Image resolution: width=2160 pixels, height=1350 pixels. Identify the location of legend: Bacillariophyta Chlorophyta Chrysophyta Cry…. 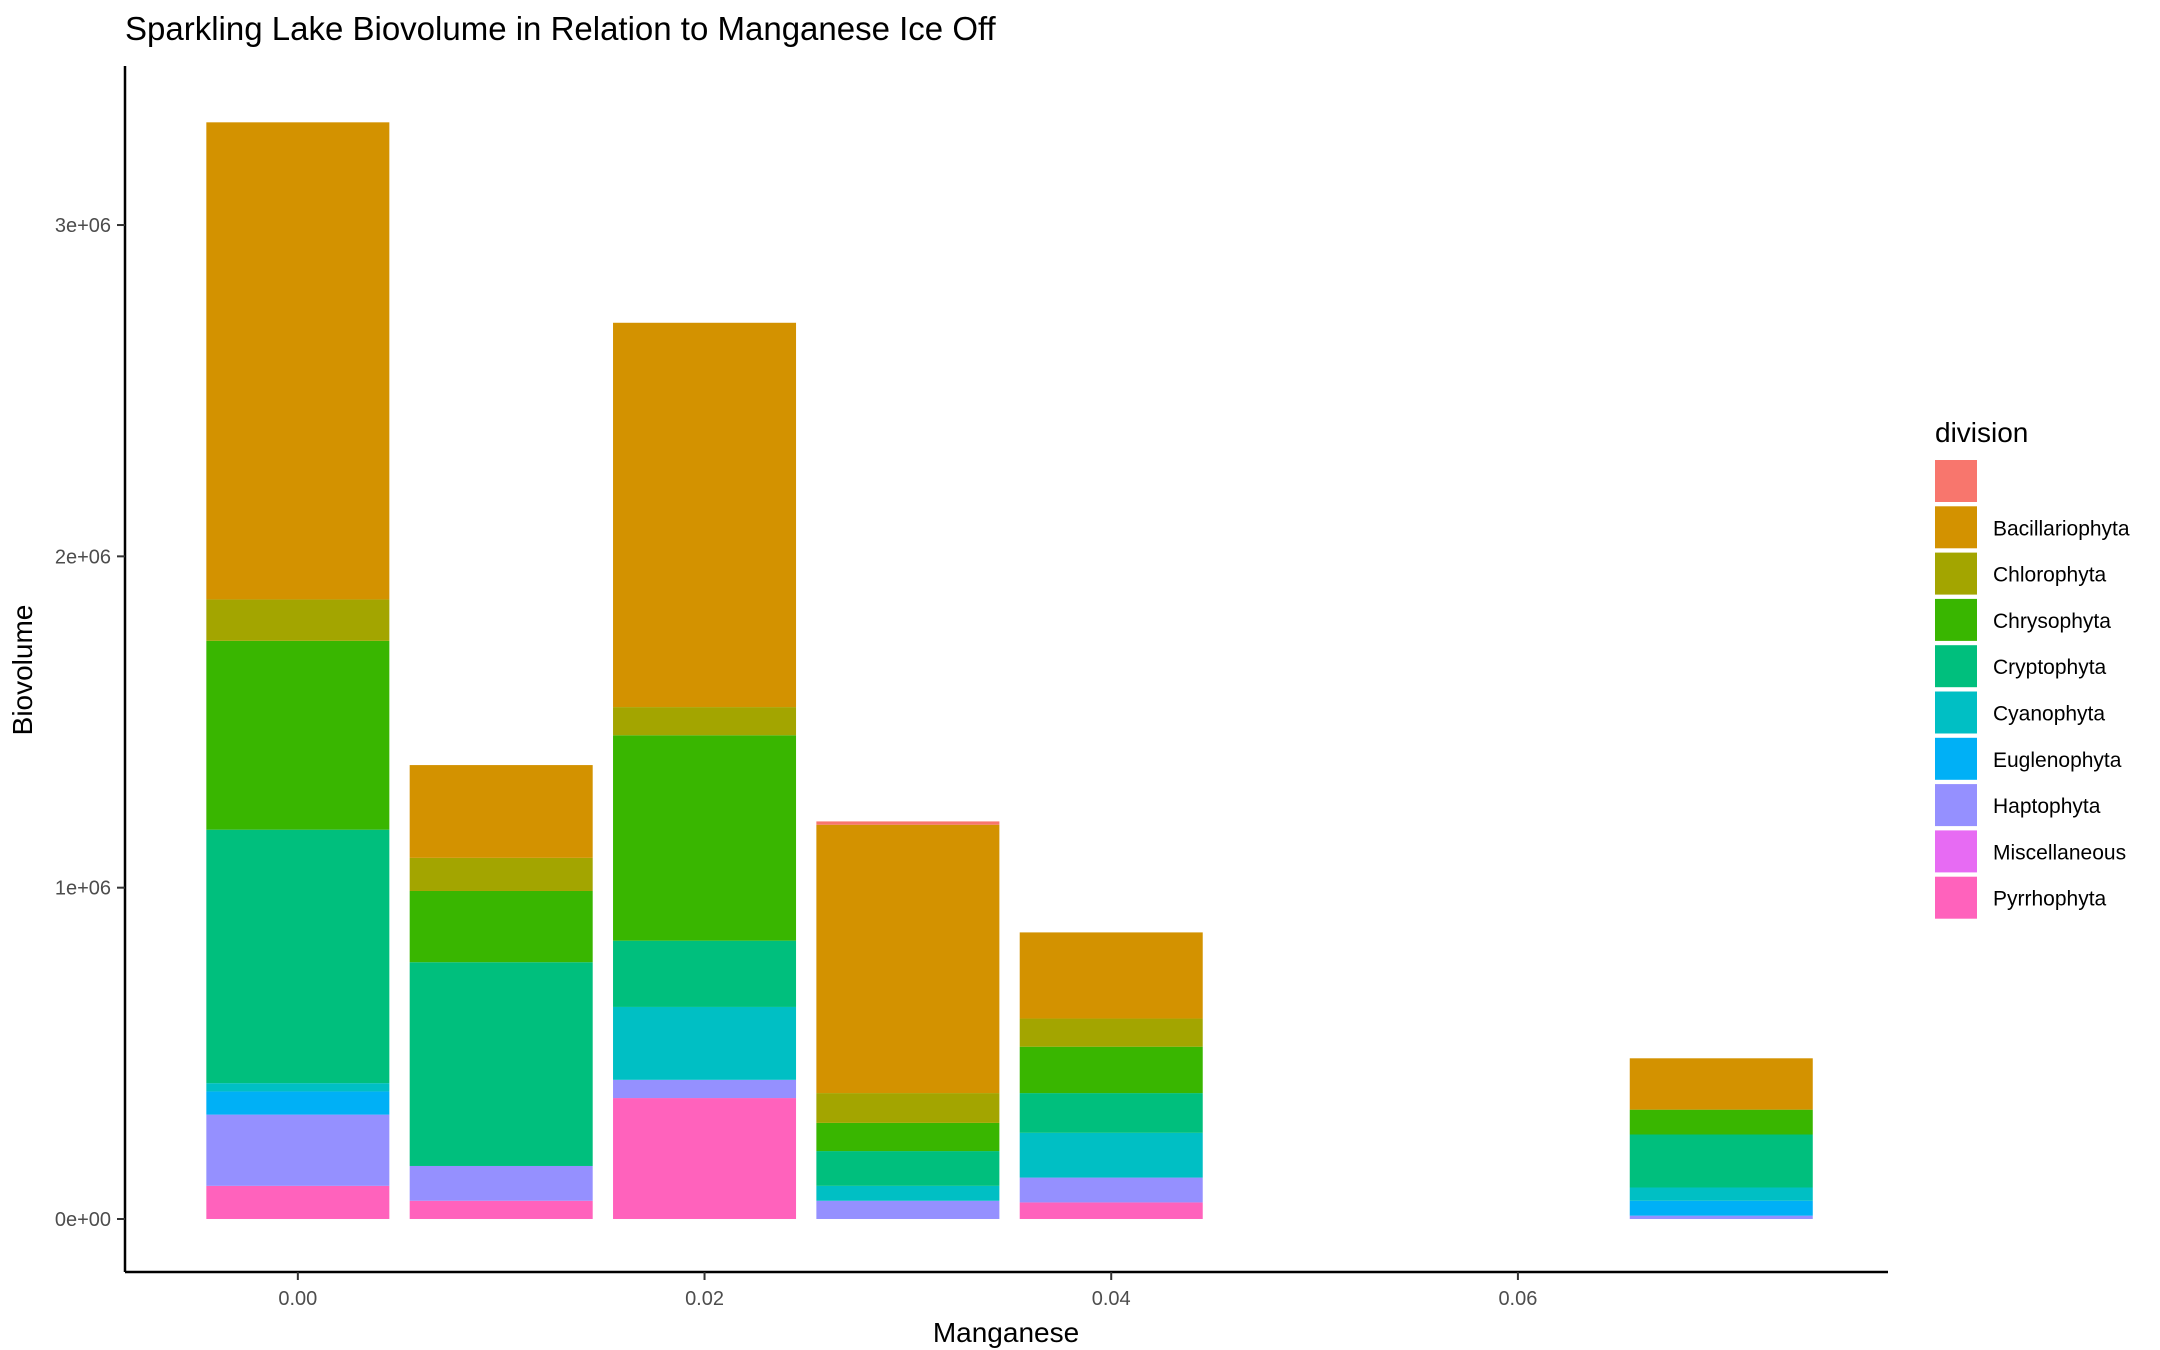
(2032, 689).